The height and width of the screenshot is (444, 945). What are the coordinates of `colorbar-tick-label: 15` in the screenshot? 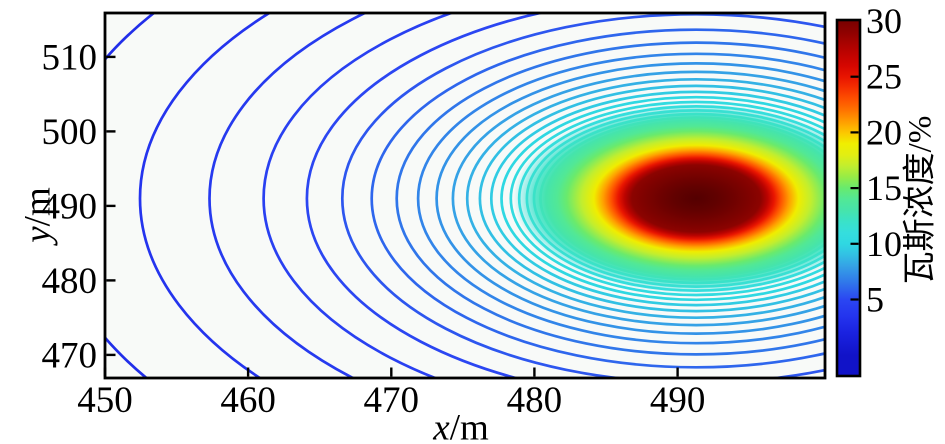 It's located at (884, 188).